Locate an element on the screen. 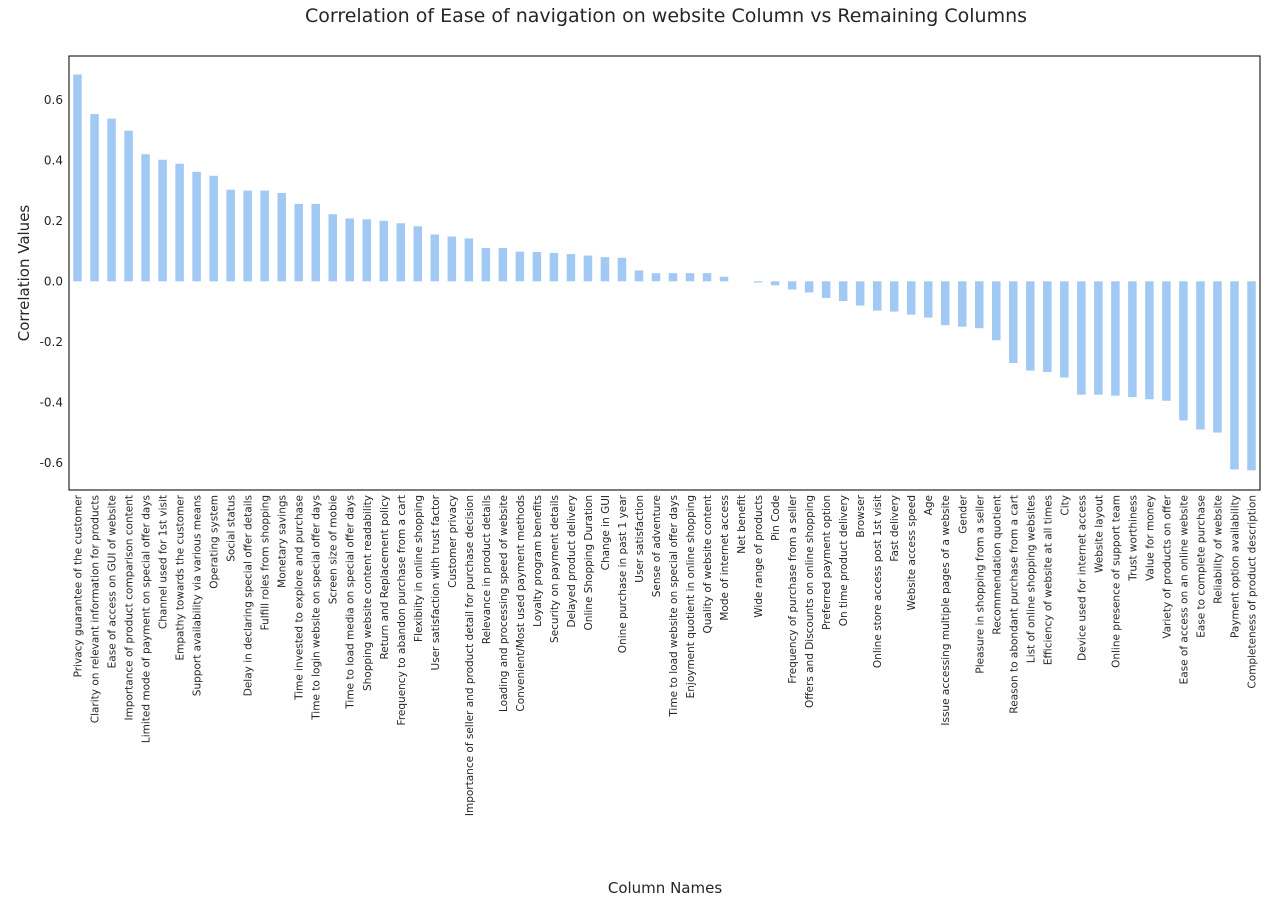  x-tick-label: Ease of access on GUI of website is located at coordinates (113, 581).